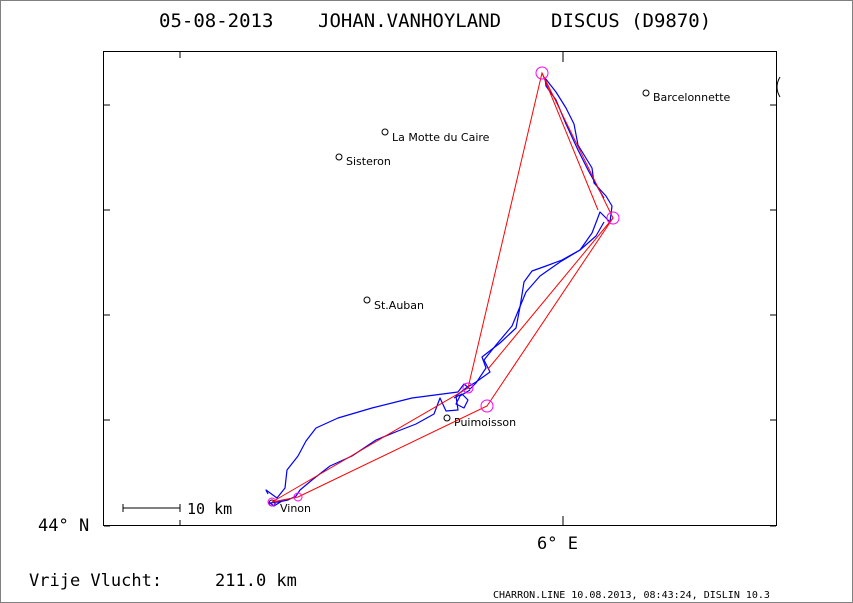 Image resolution: width=853 pixels, height=603 pixels. I want to click on distance-label: Vrije Vlucht:, so click(95, 581).